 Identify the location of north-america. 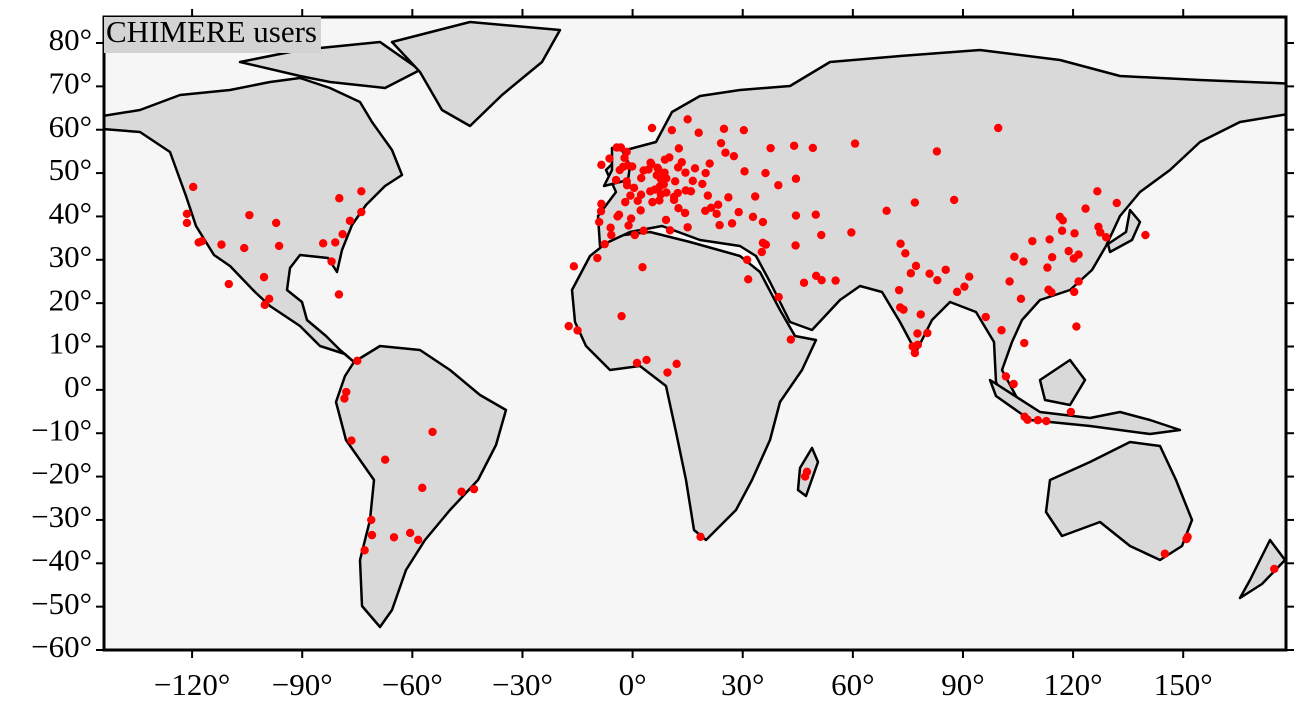
(254, 220).